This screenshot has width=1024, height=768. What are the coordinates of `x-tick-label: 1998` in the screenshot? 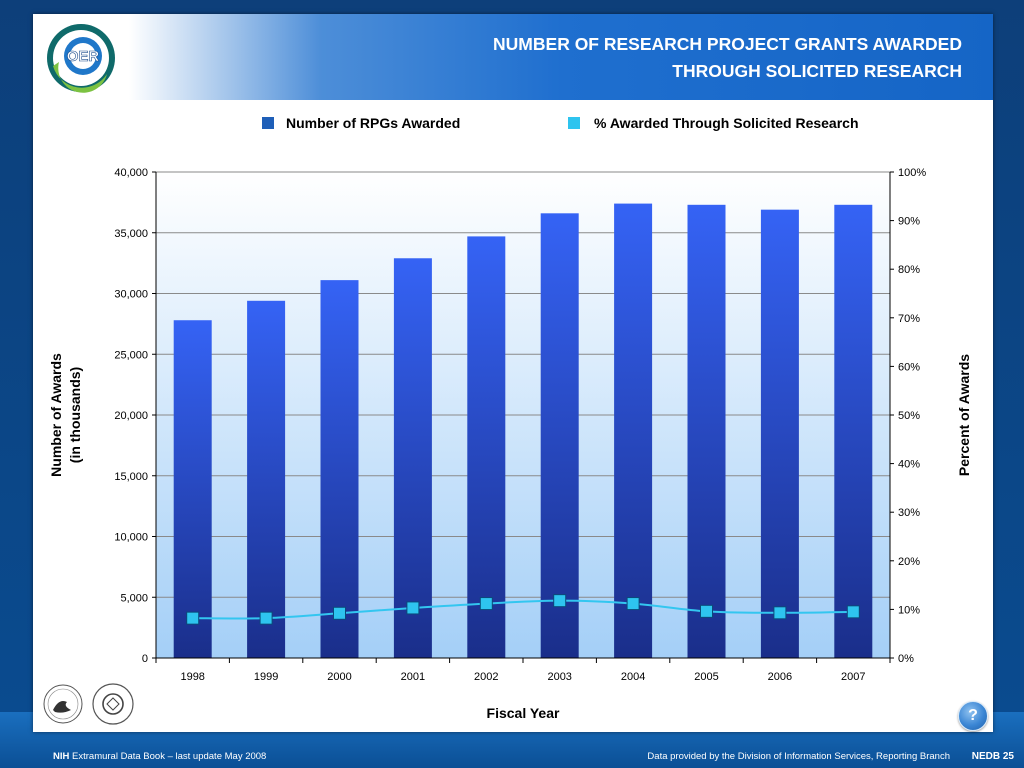 It's located at (192, 677).